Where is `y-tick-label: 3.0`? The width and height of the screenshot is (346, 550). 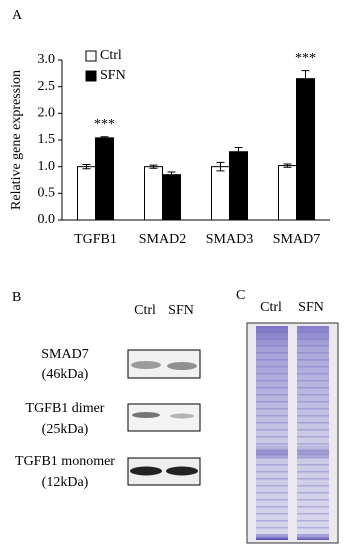 y-tick-label: 3.0 is located at coordinates (47, 59).